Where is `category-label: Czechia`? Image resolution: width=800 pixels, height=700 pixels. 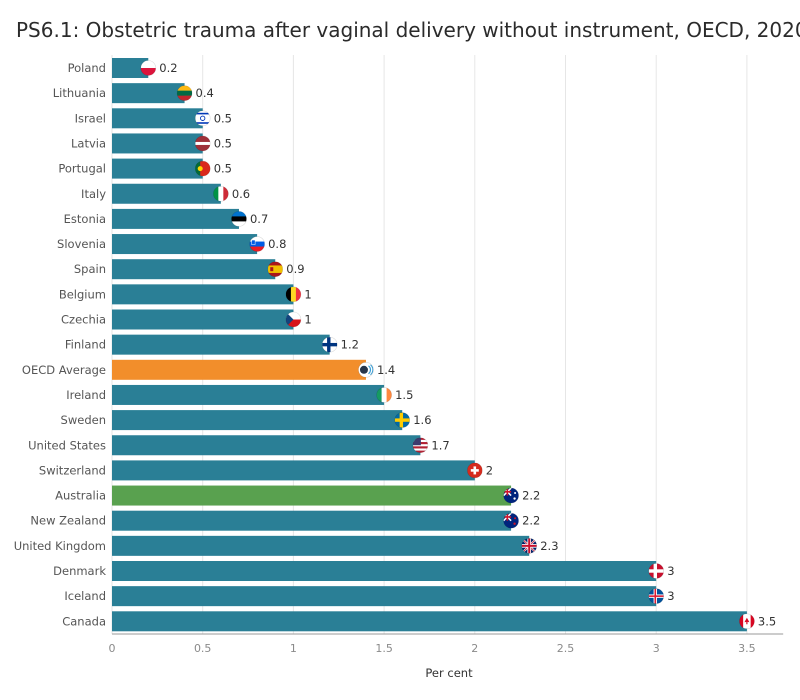 category-label: Czechia is located at coordinates (83, 320).